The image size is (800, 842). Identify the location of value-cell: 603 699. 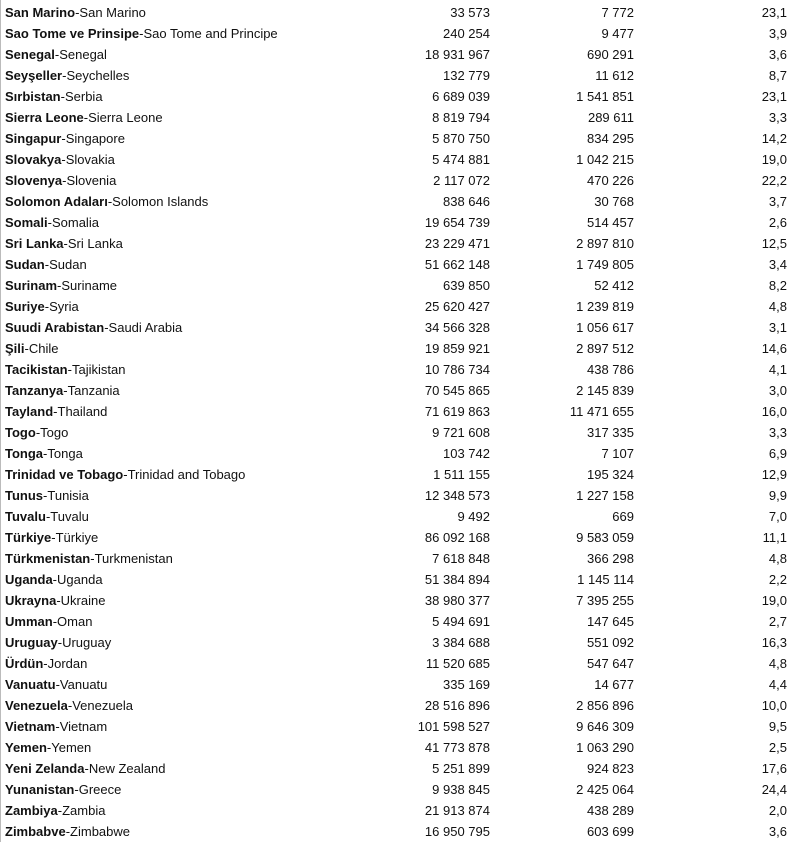
(610, 831).